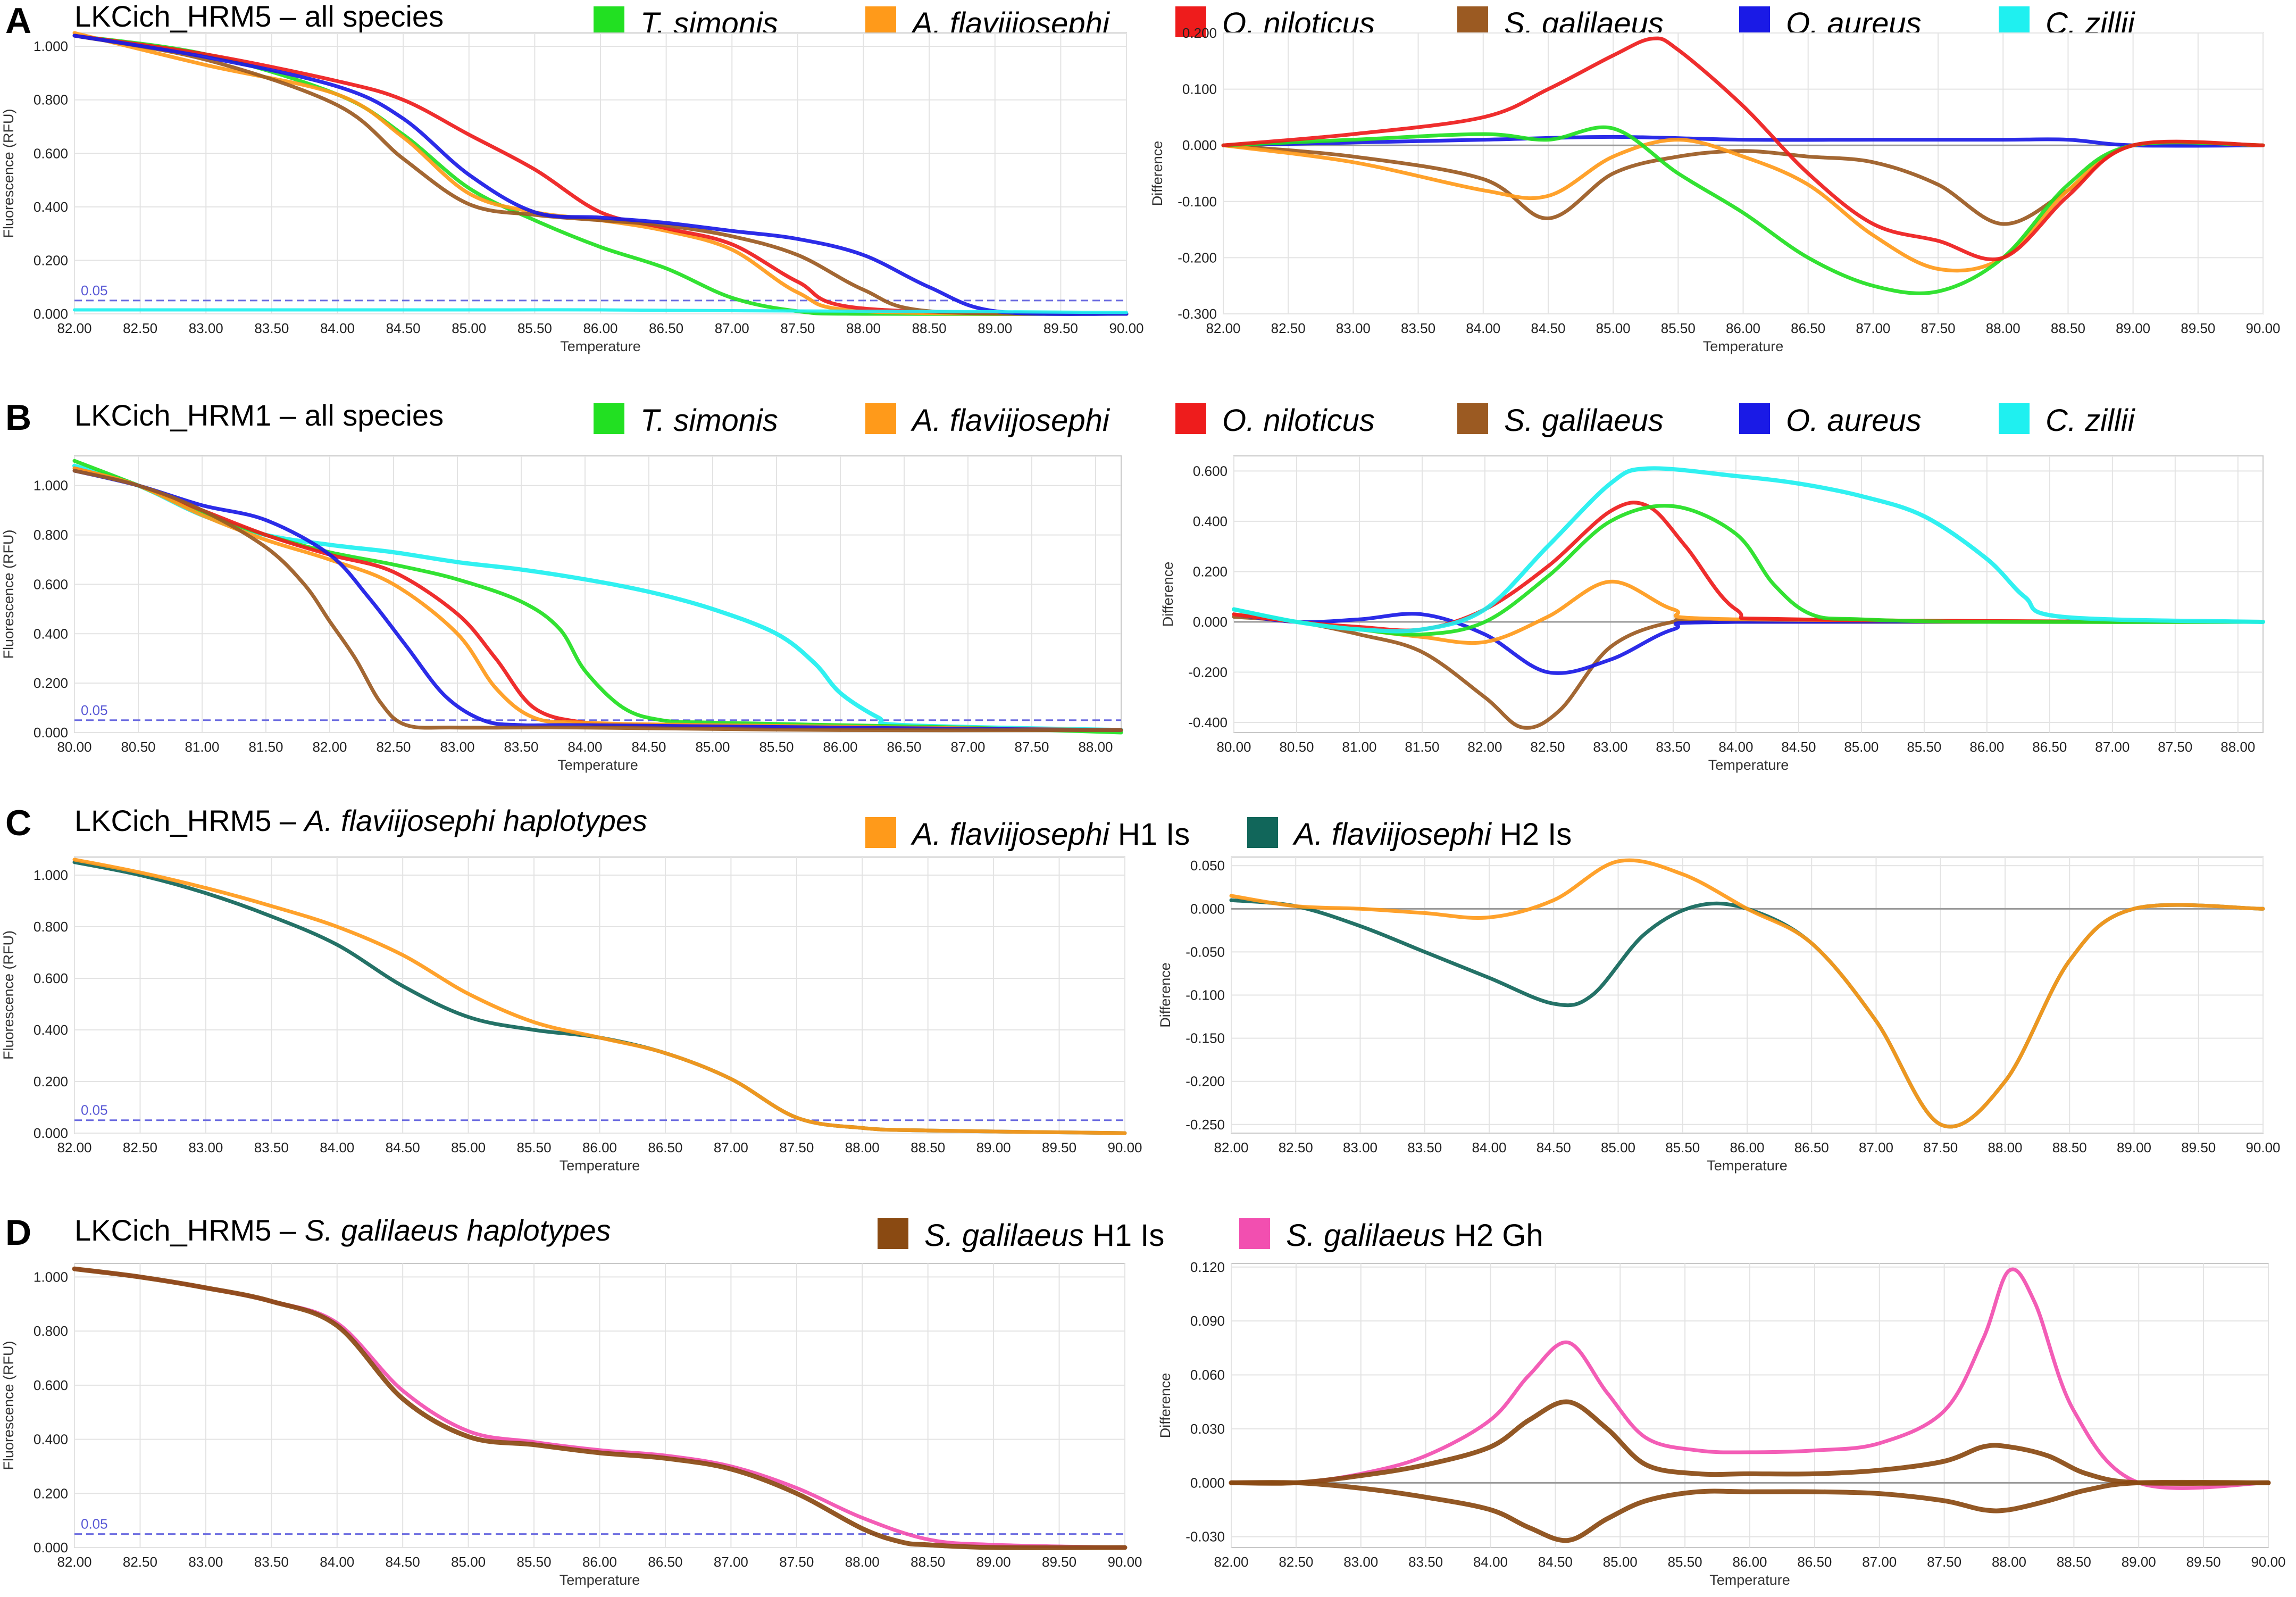 The height and width of the screenshot is (1597, 2296). I want to click on legend-label-species: A. flaviijosephi, so click(1392, 834).